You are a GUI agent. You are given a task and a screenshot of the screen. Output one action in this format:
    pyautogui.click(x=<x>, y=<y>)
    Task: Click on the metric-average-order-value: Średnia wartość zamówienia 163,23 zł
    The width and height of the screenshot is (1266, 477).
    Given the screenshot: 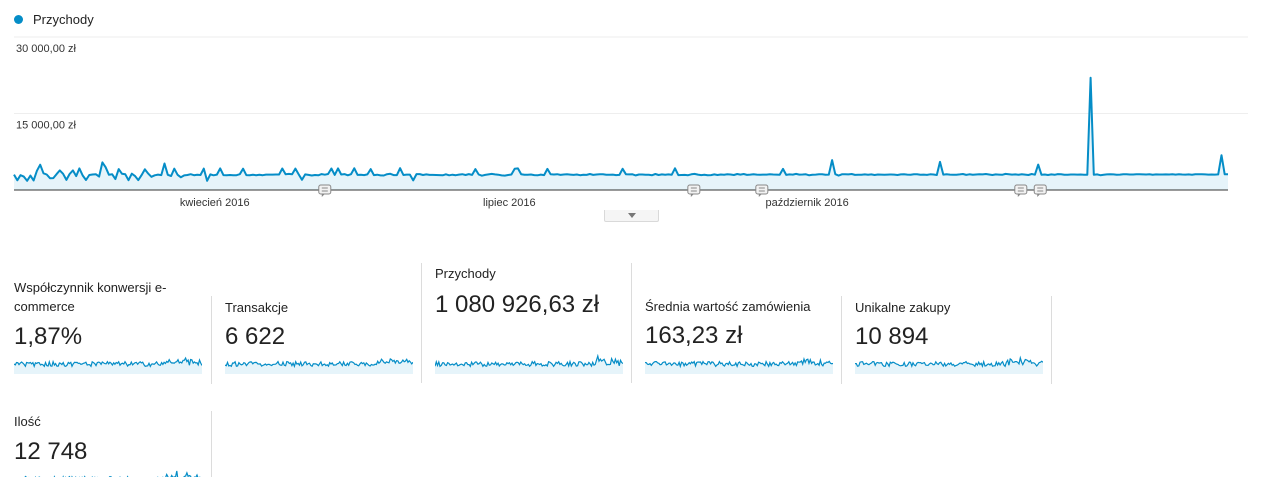 What is the action you would take?
    pyautogui.click(x=736, y=323)
    